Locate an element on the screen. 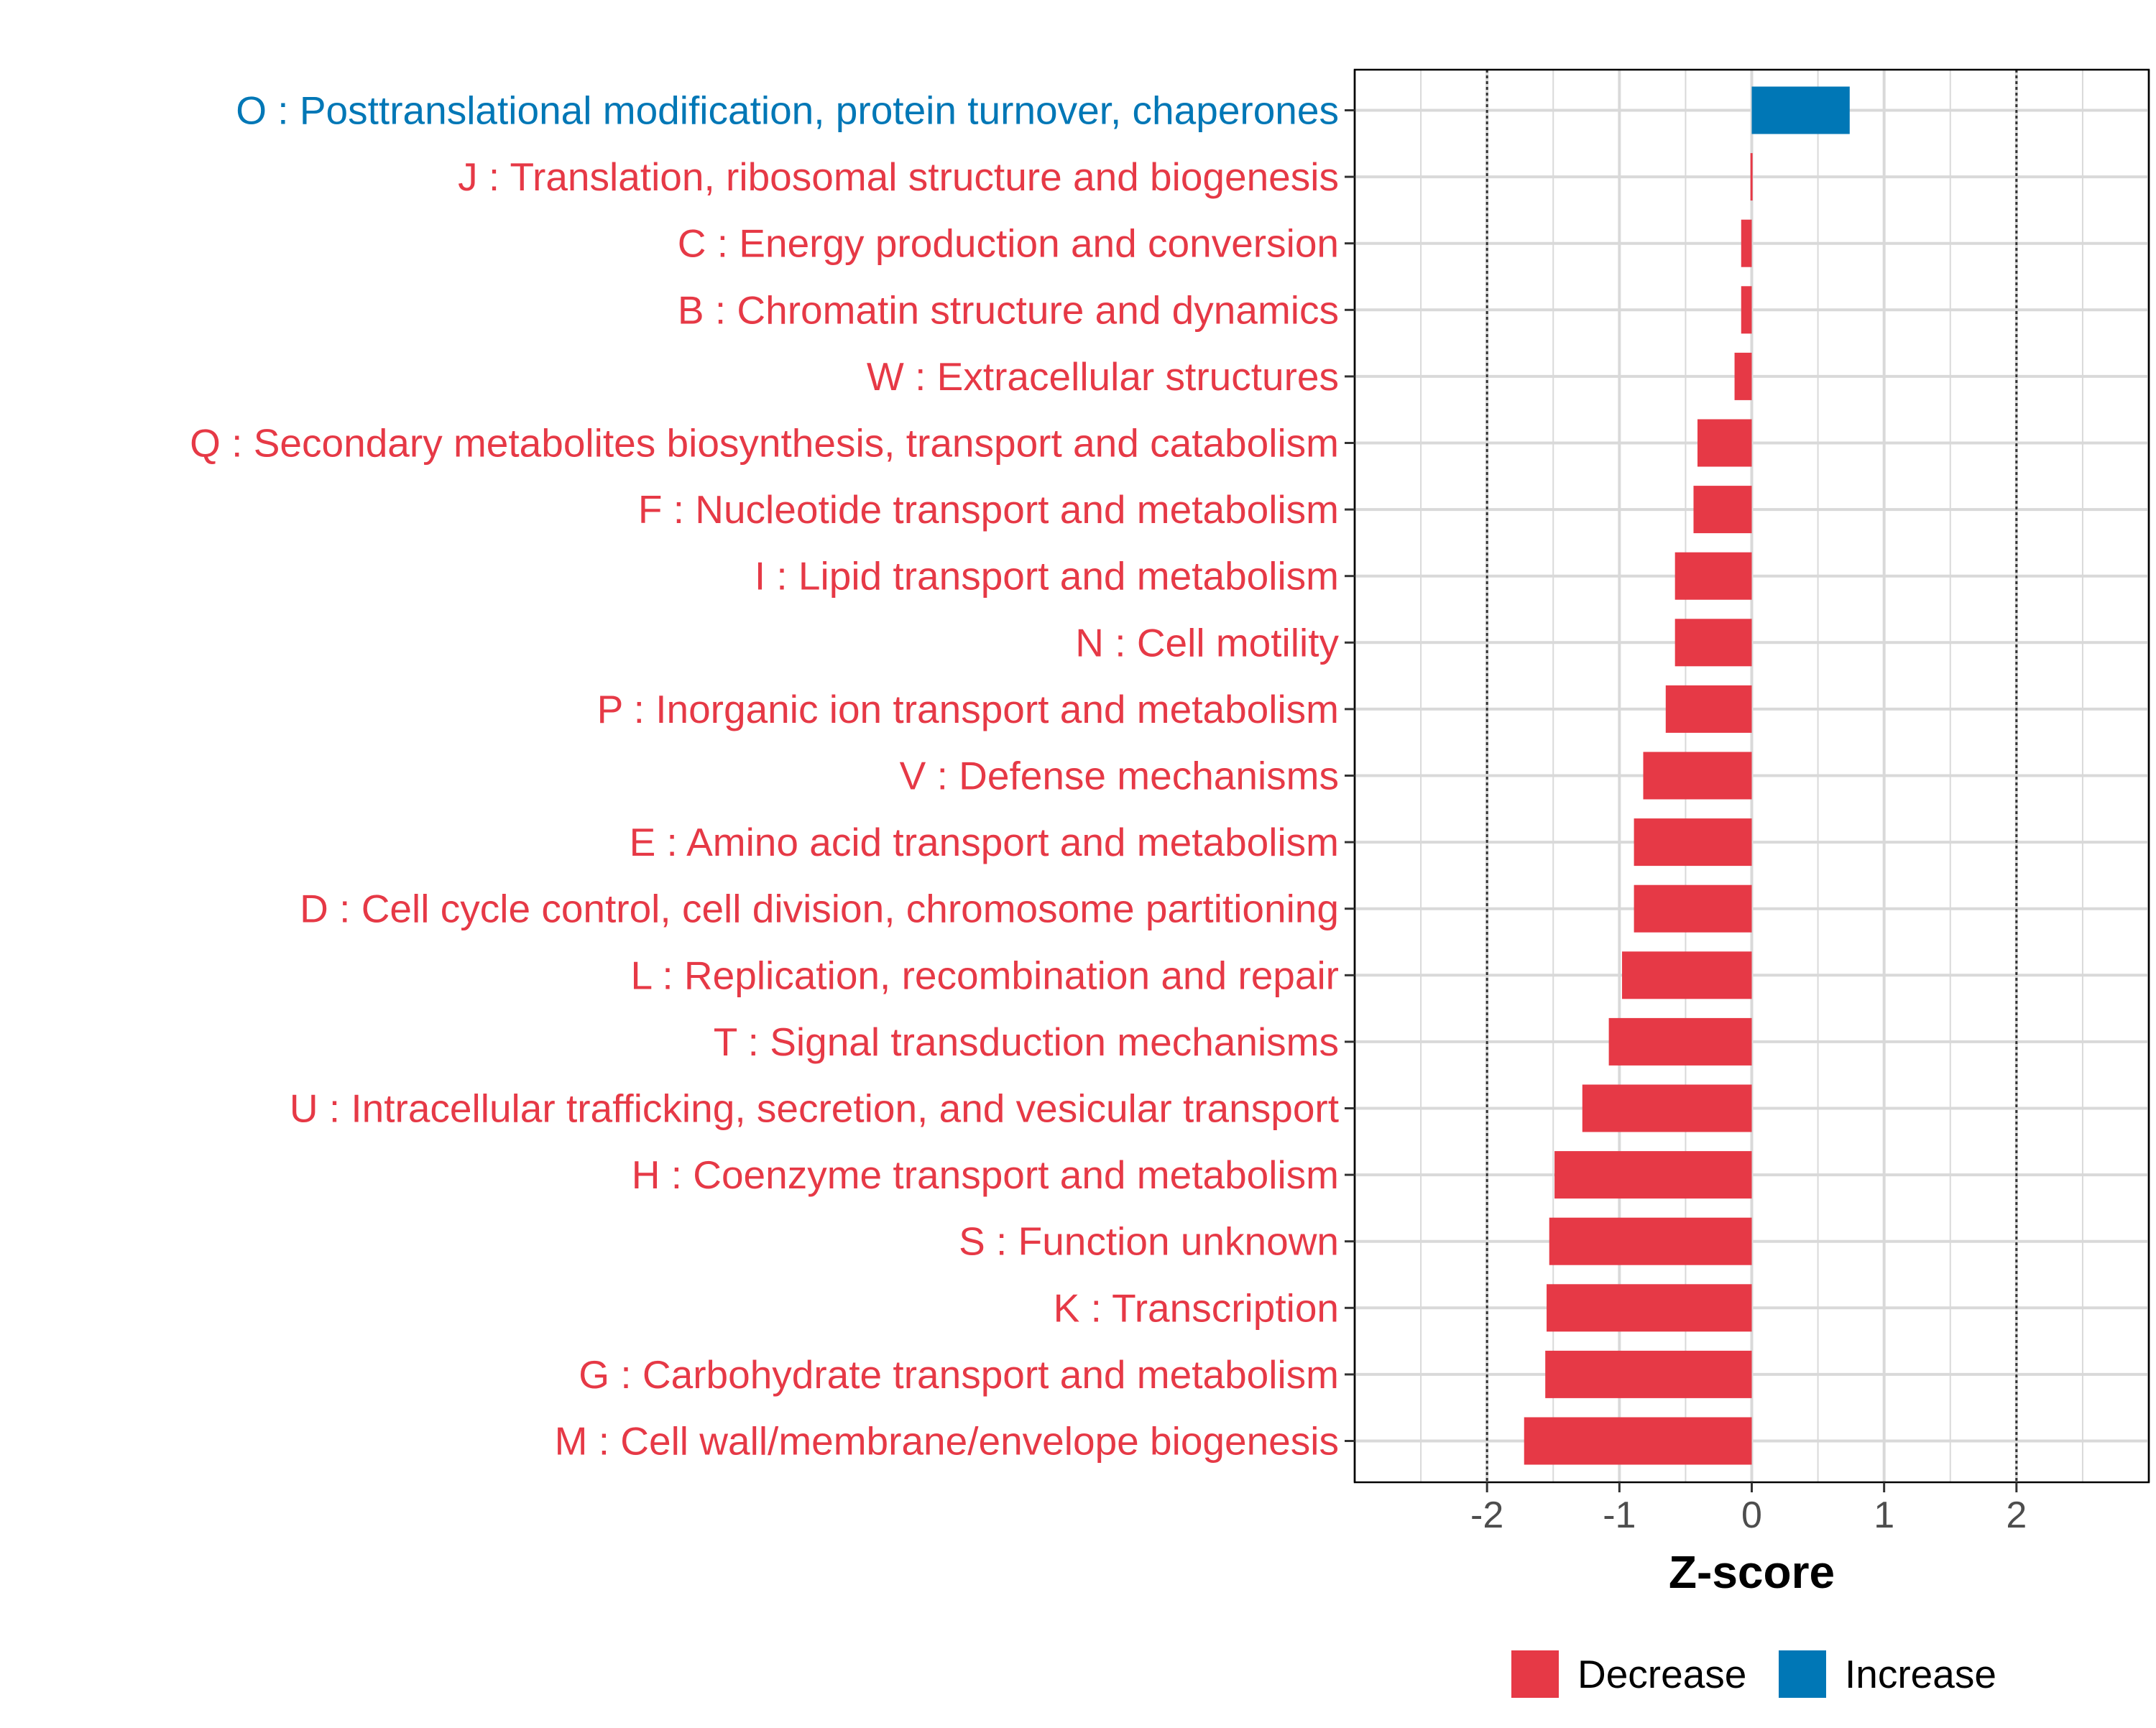  bar-layer is located at coordinates (1687, 776).